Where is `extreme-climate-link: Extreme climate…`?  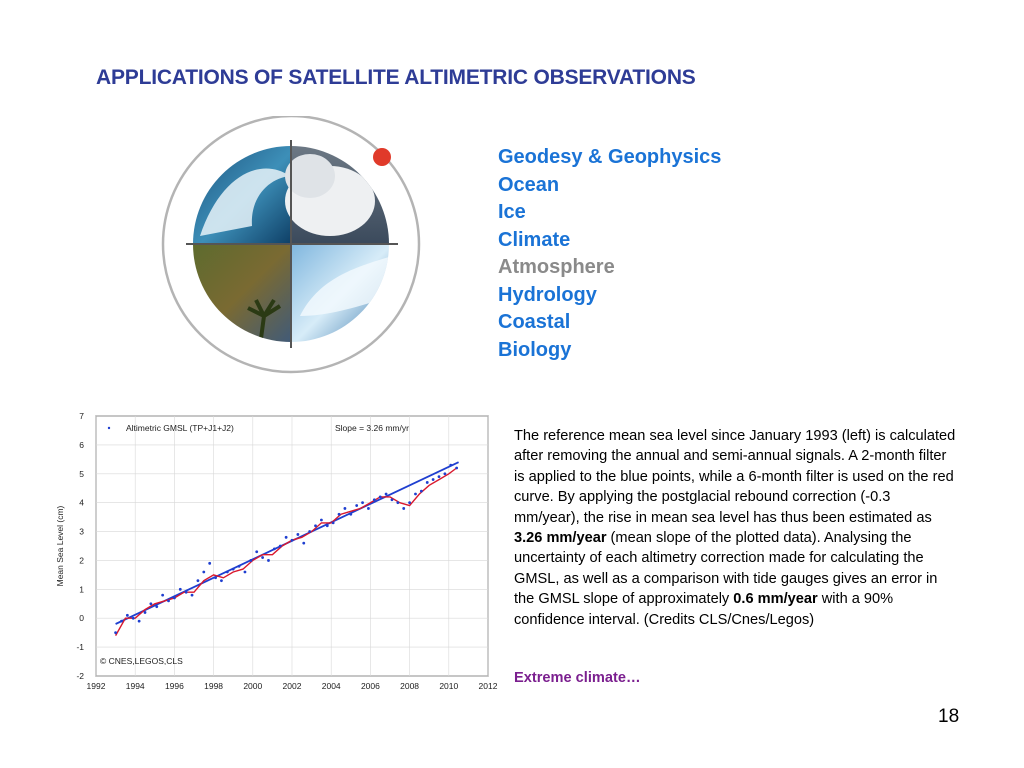 extreme-climate-link: Extreme climate… is located at coordinates (577, 678).